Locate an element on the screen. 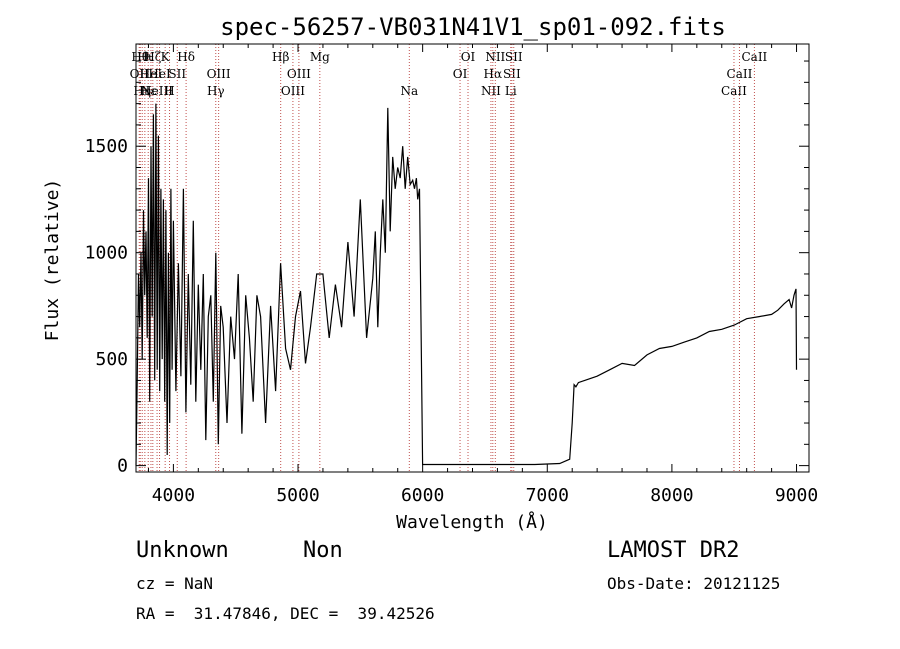 This screenshot has width=900, height=649. line-marker-label: NeIII is located at coordinates (157, 91).